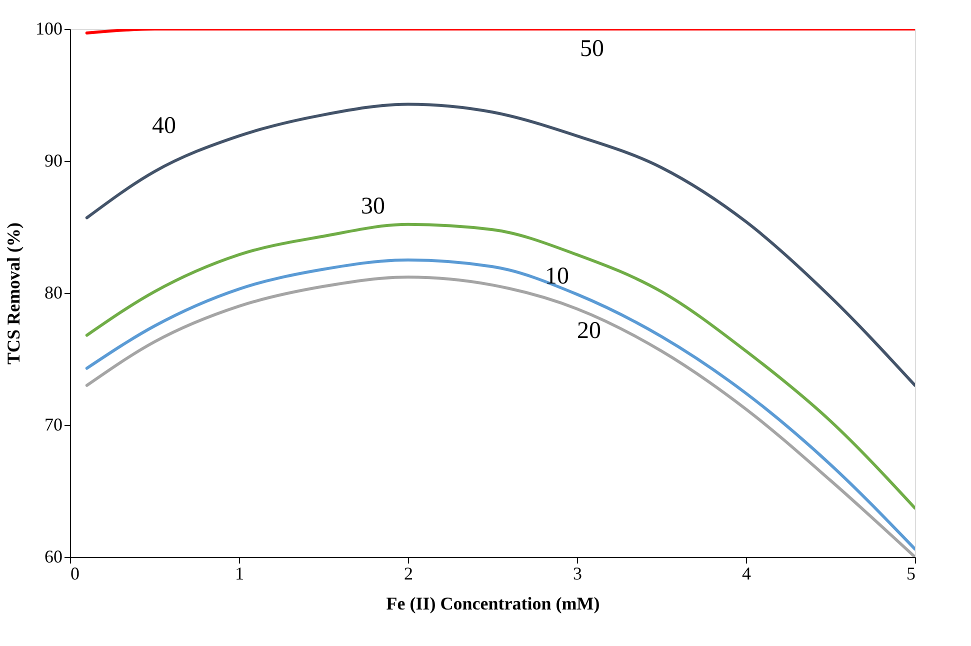  Describe the element at coordinates (577, 574) in the screenshot. I see `x-tick-label: 3` at that location.